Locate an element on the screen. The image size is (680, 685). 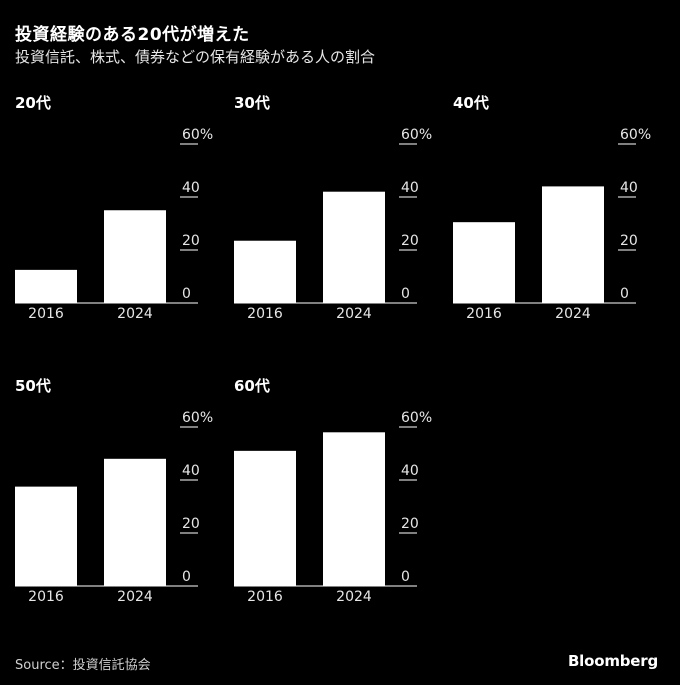
panel-title: 50代 is located at coordinates (33, 386).